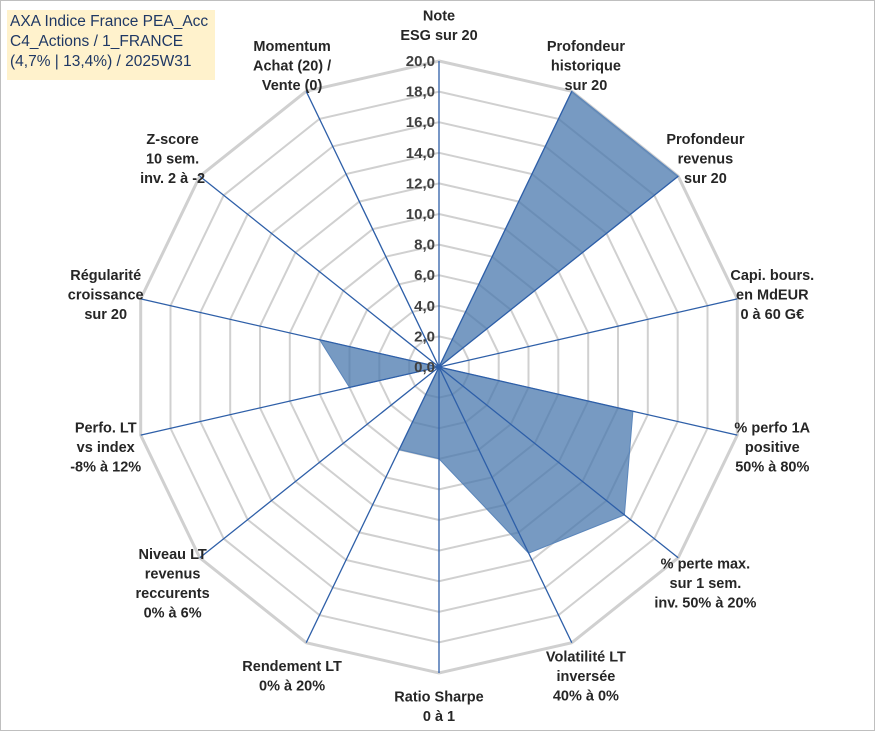  I want to click on axis-label: % perfo 1A, so click(772, 428).